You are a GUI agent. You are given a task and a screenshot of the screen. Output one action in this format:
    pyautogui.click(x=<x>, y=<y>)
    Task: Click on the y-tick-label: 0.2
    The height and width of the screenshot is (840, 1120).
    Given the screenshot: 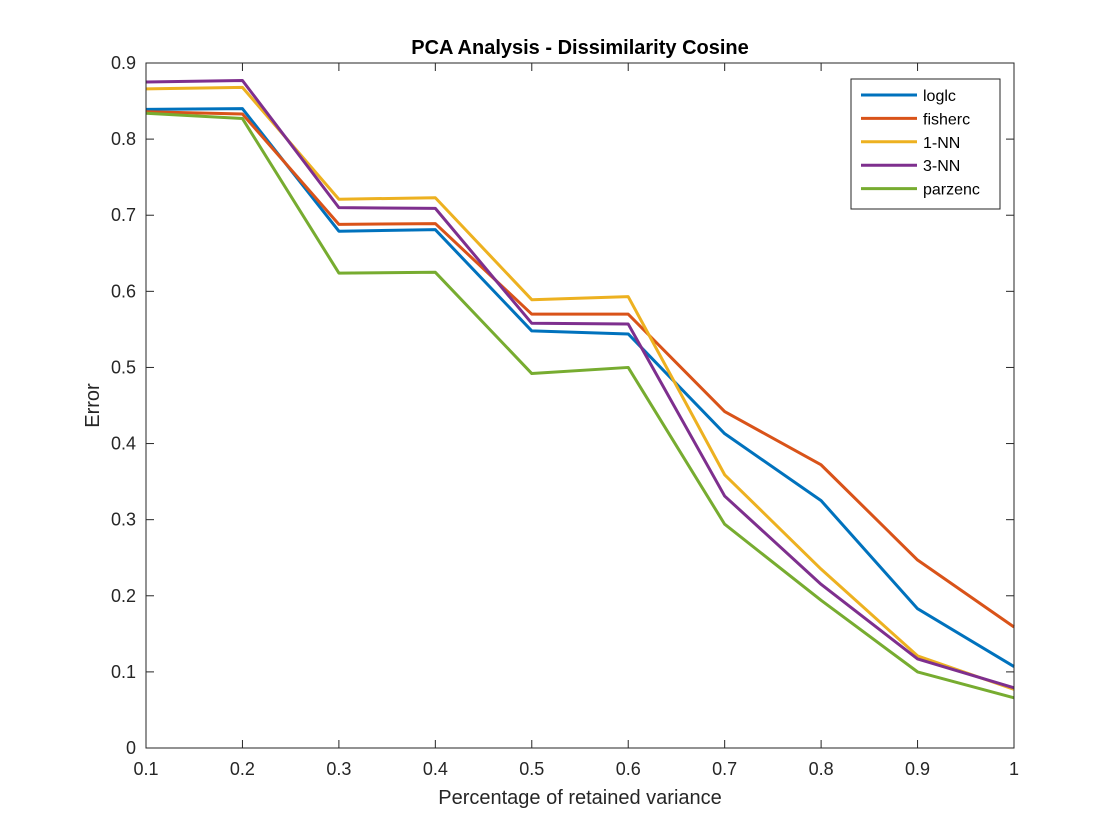 What is the action you would take?
    pyautogui.click(x=123, y=596)
    